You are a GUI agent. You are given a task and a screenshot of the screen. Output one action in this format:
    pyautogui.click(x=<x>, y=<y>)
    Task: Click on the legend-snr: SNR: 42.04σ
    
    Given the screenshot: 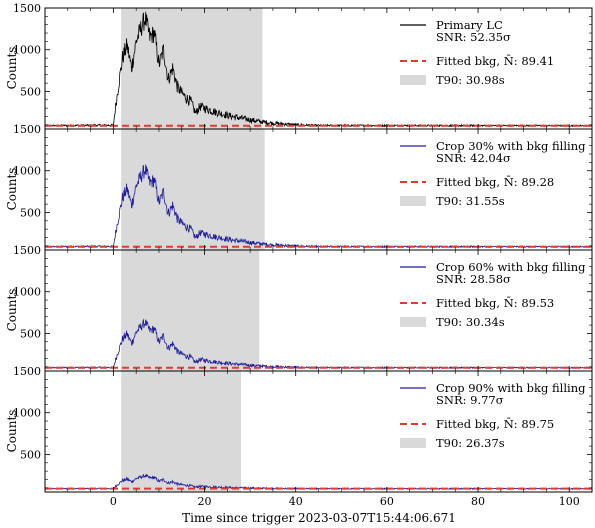 What is the action you would take?
    pyautogui.click(x=473, y=158)
    